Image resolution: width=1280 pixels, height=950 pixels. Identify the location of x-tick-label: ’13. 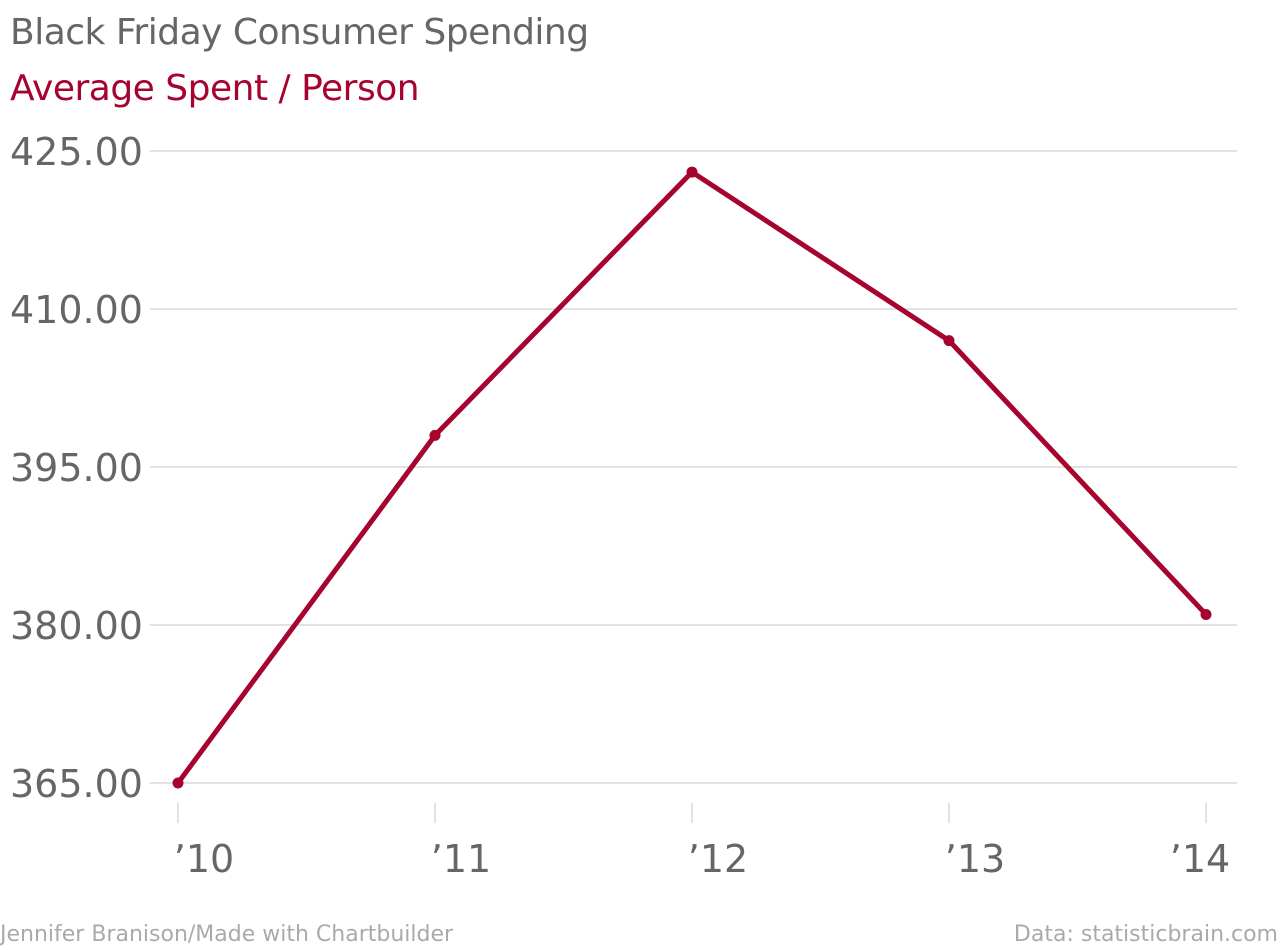
(975, 859).